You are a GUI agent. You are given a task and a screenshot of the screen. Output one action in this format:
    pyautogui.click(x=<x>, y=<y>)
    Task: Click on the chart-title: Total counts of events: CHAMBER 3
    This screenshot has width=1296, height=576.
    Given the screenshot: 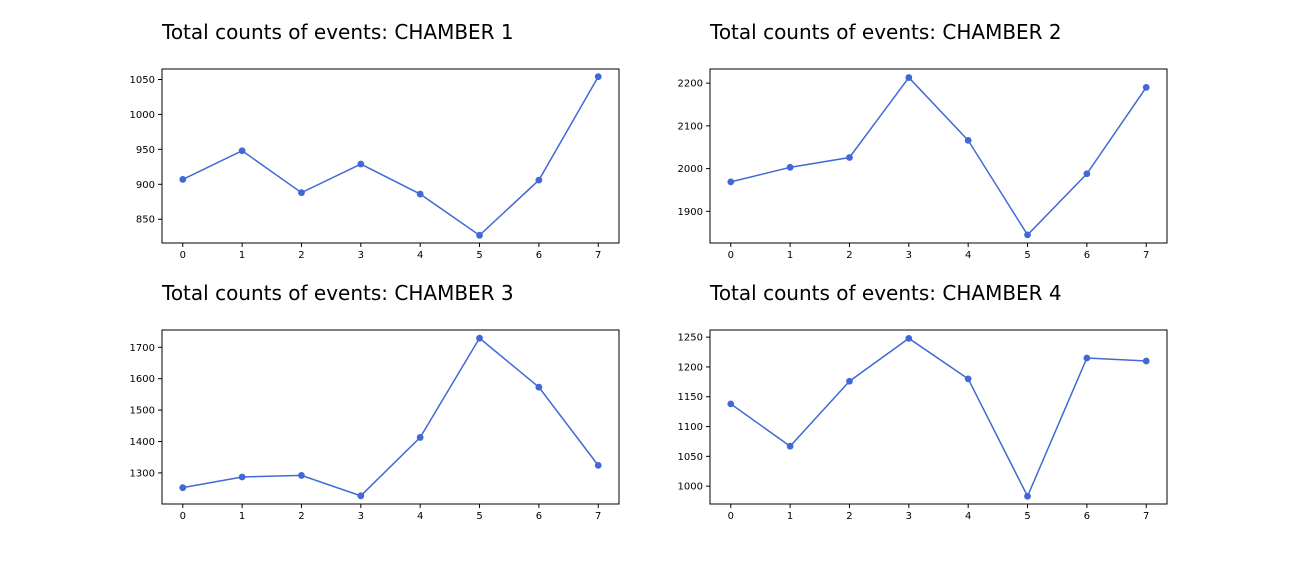 What is the action you would take?
    pyautogui.click(x=337, y=293)
    